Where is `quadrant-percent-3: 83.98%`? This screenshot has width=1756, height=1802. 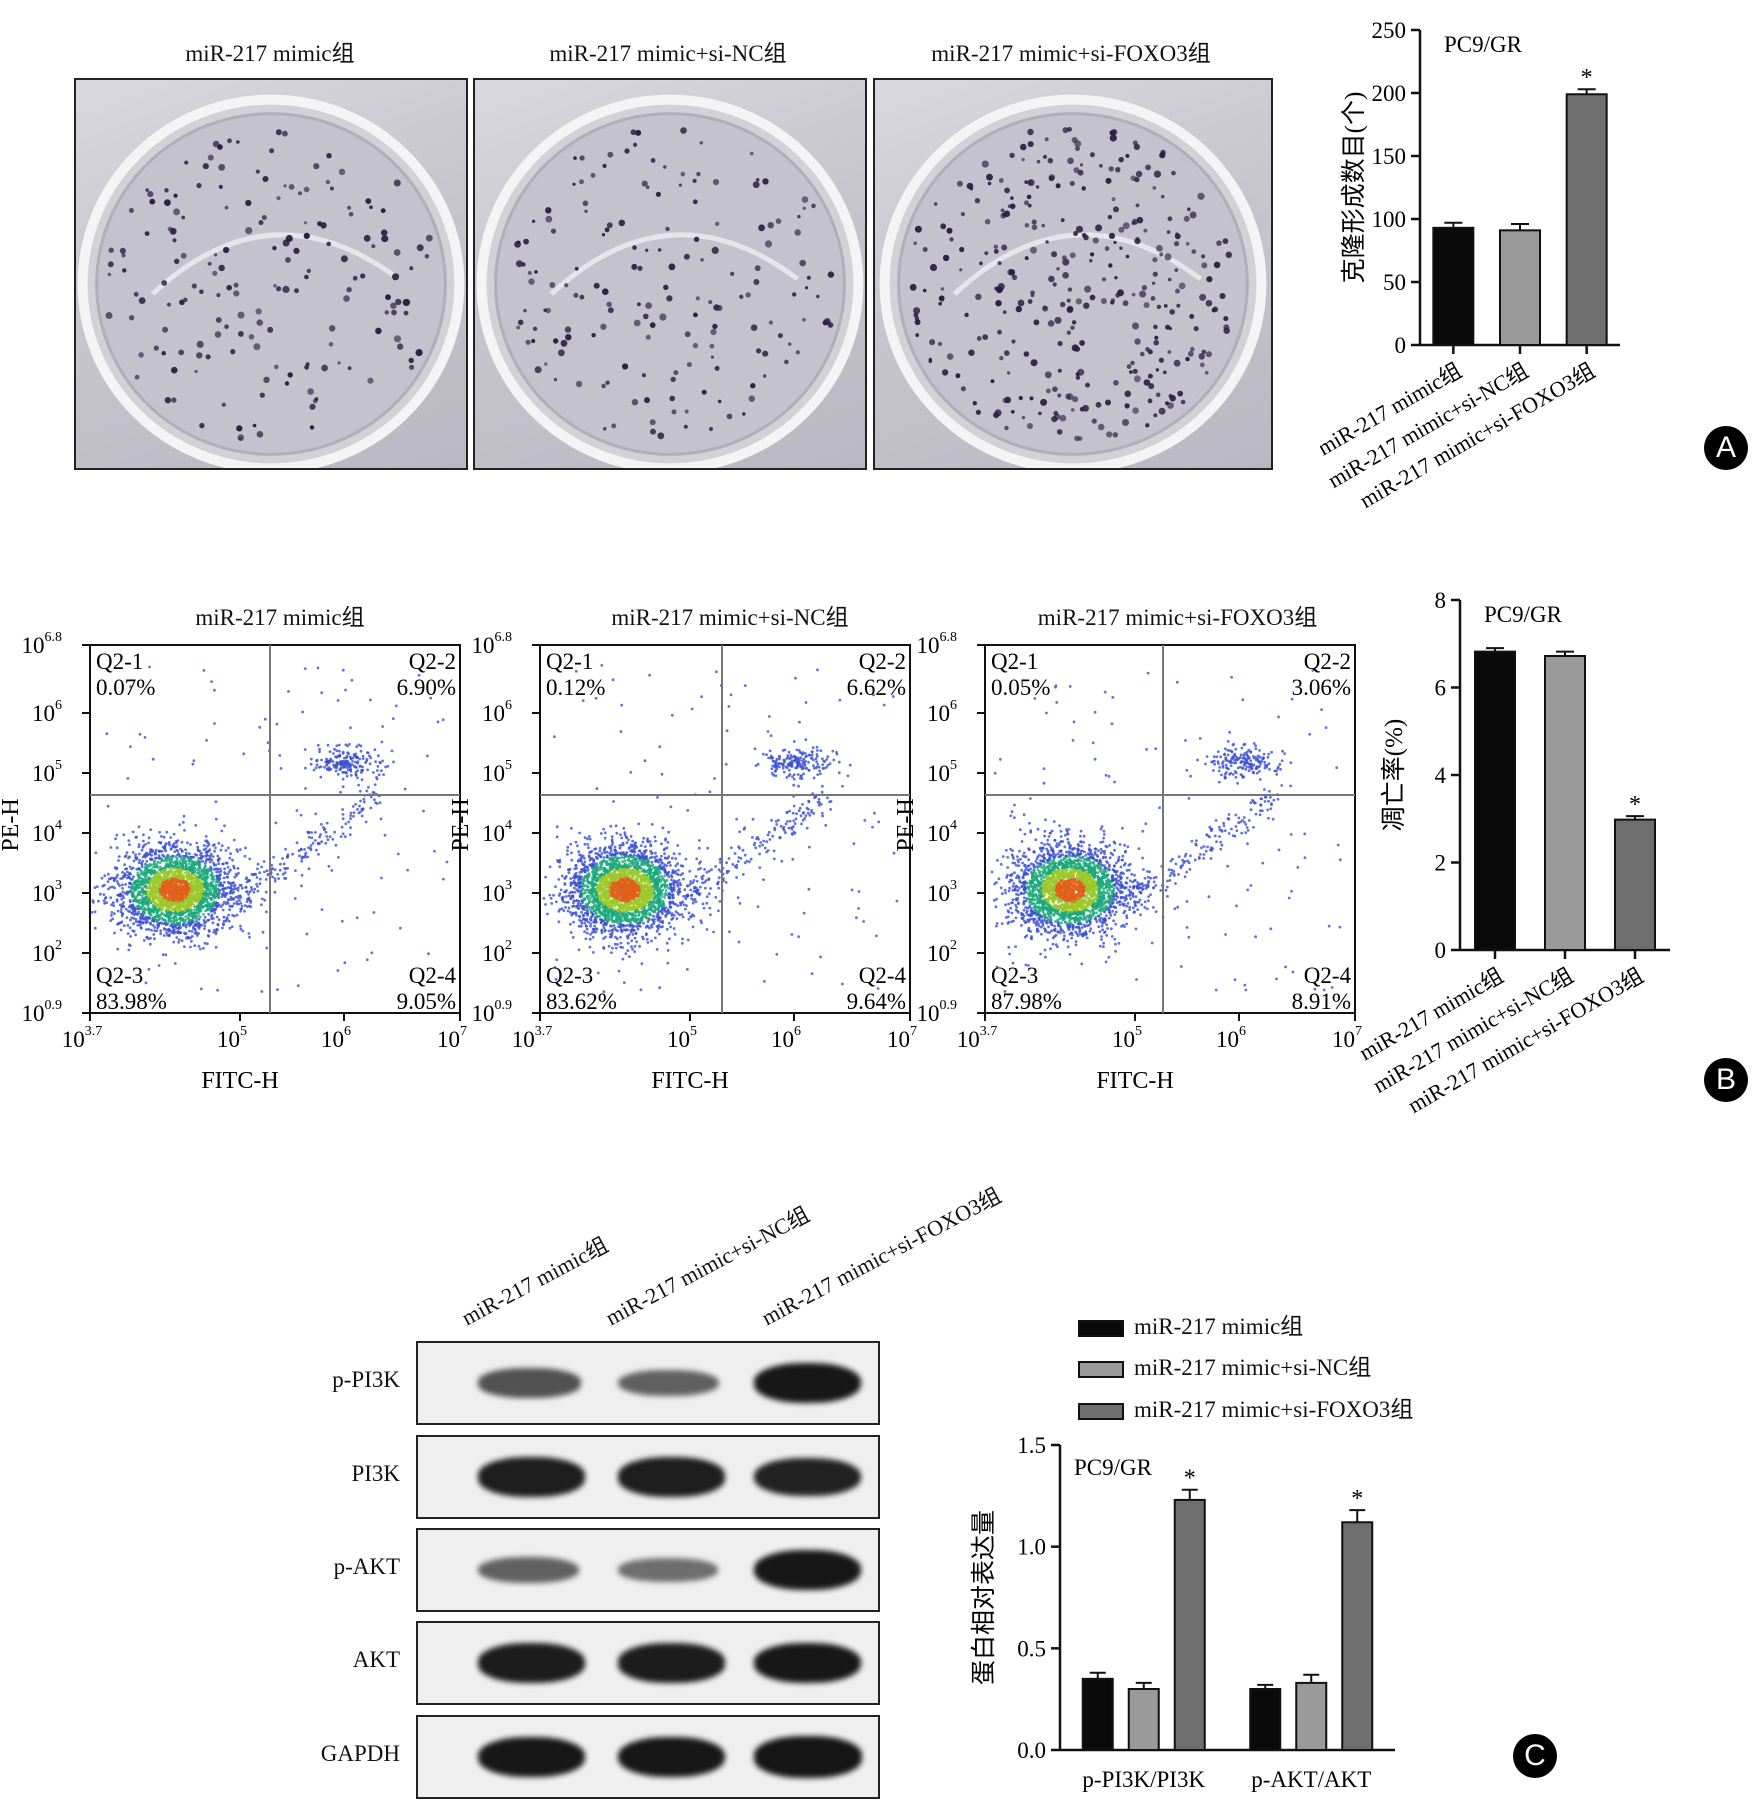 quadrant-percent-3: 83.98% is located at coordinates (131, 1001).